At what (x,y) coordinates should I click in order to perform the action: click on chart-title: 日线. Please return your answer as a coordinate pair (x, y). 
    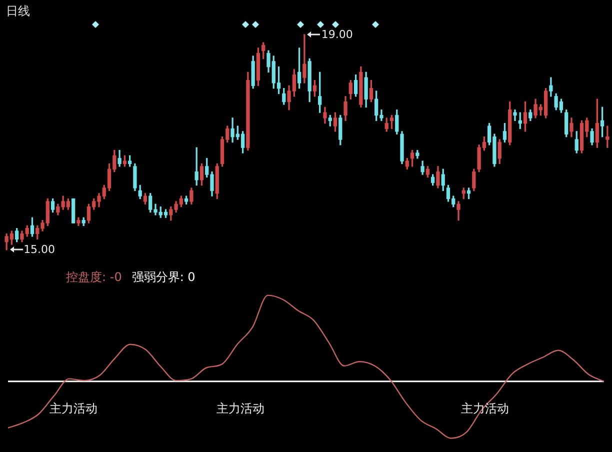
    Looking at the image, I should click on (18, 11).